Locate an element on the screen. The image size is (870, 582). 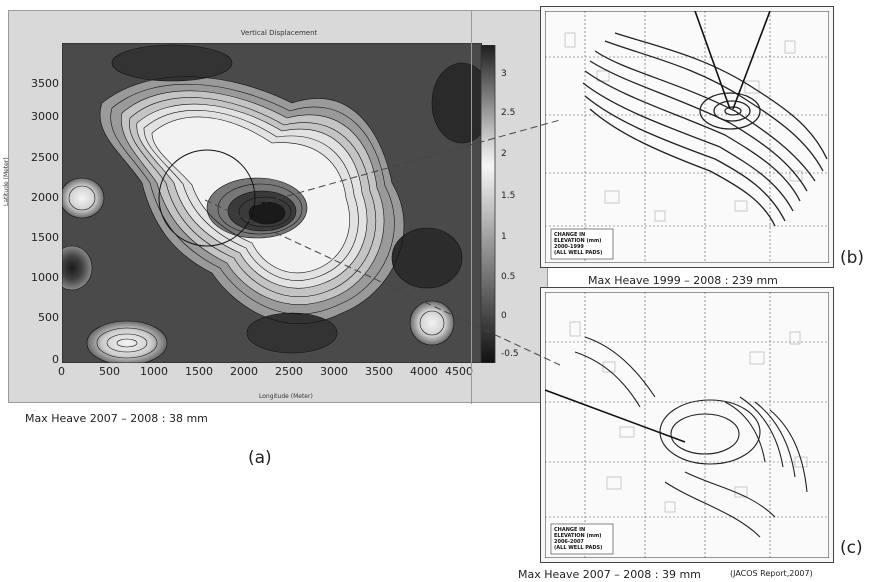
well-pad-contour-map-b is located at coordinates (687, 137).